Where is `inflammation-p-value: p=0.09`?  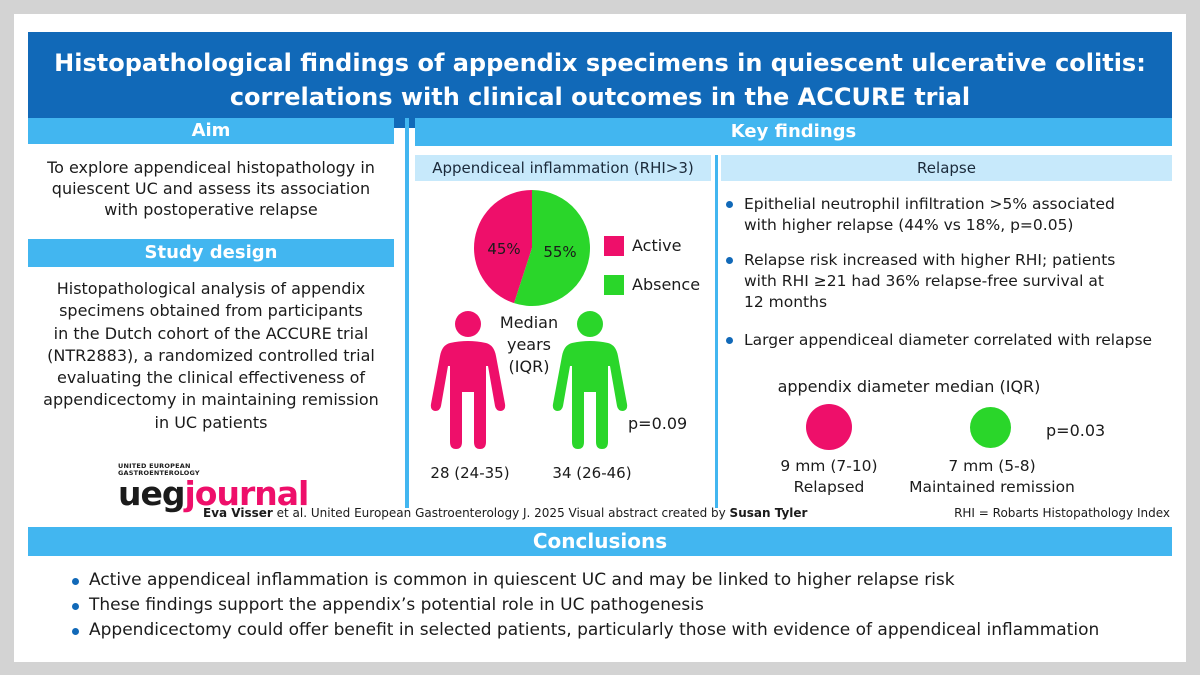 inflammation-p-value: p=0.09 is located at coordinates (658, 423).